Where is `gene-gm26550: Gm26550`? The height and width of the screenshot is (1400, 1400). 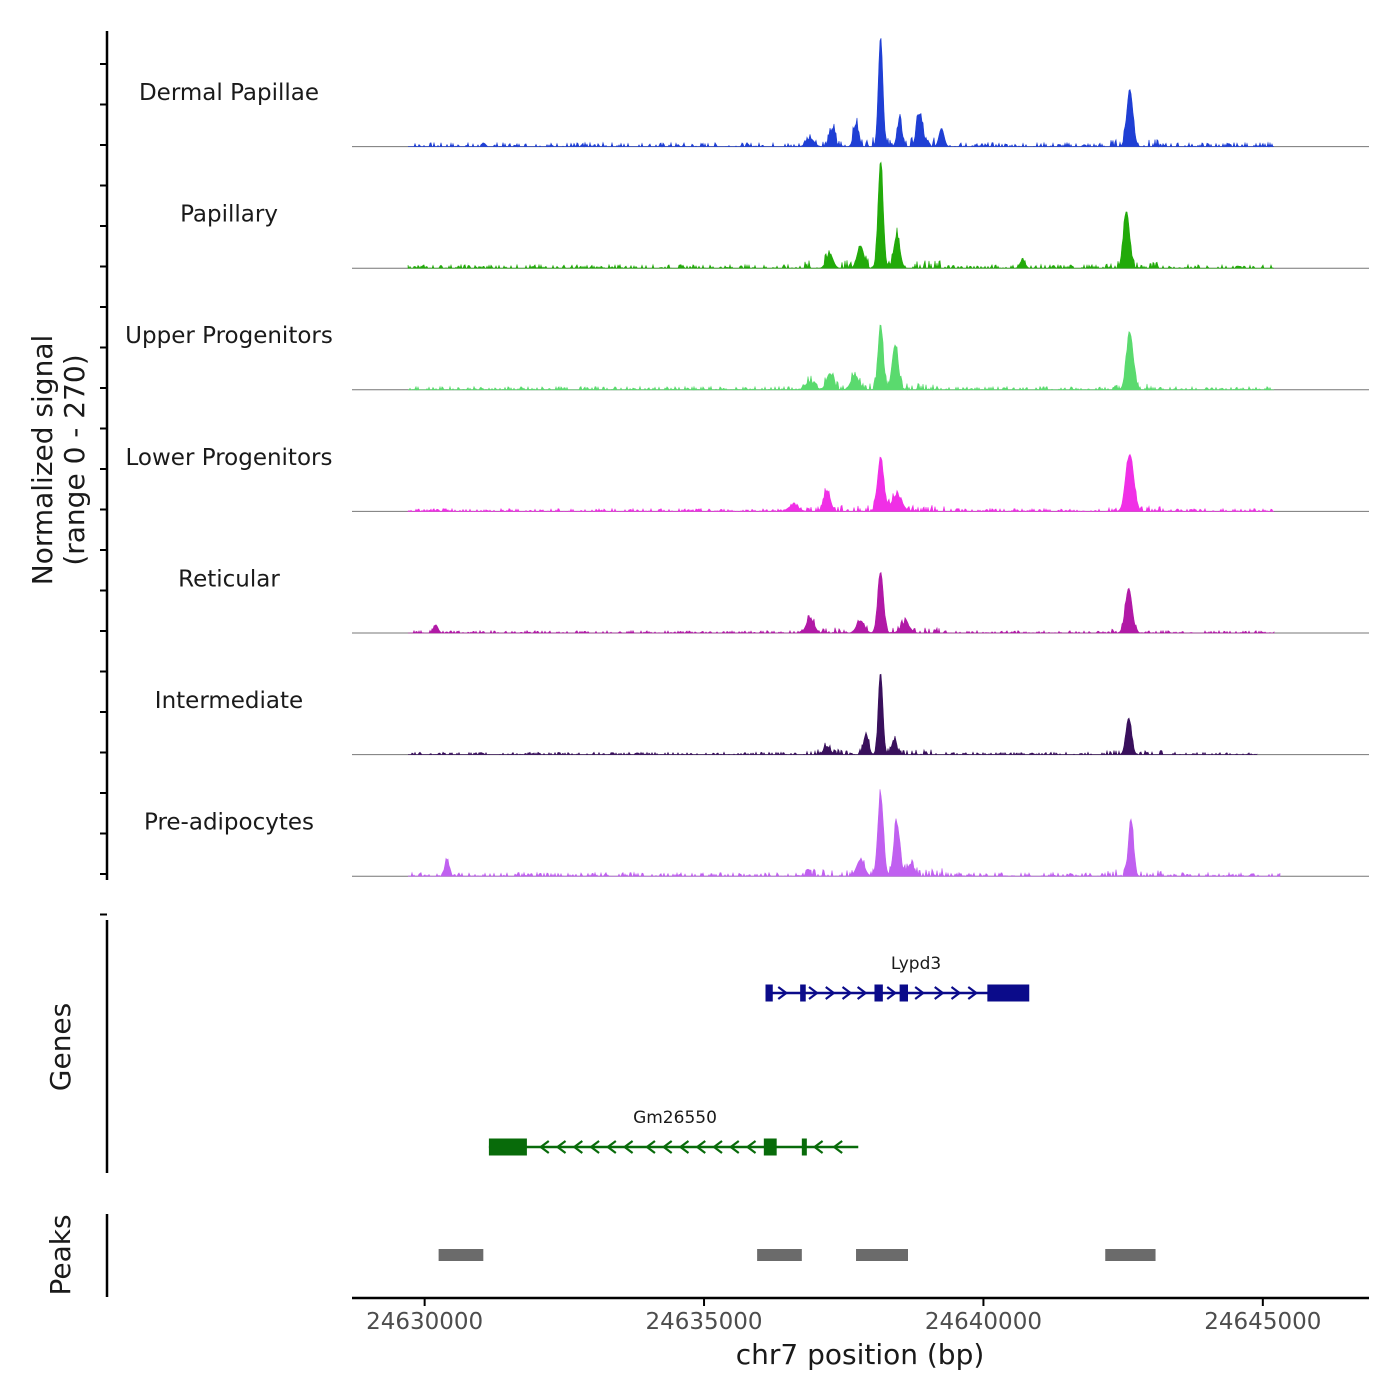
gene-gm26550: Gm26550 is located at coordinates (673, 1132).